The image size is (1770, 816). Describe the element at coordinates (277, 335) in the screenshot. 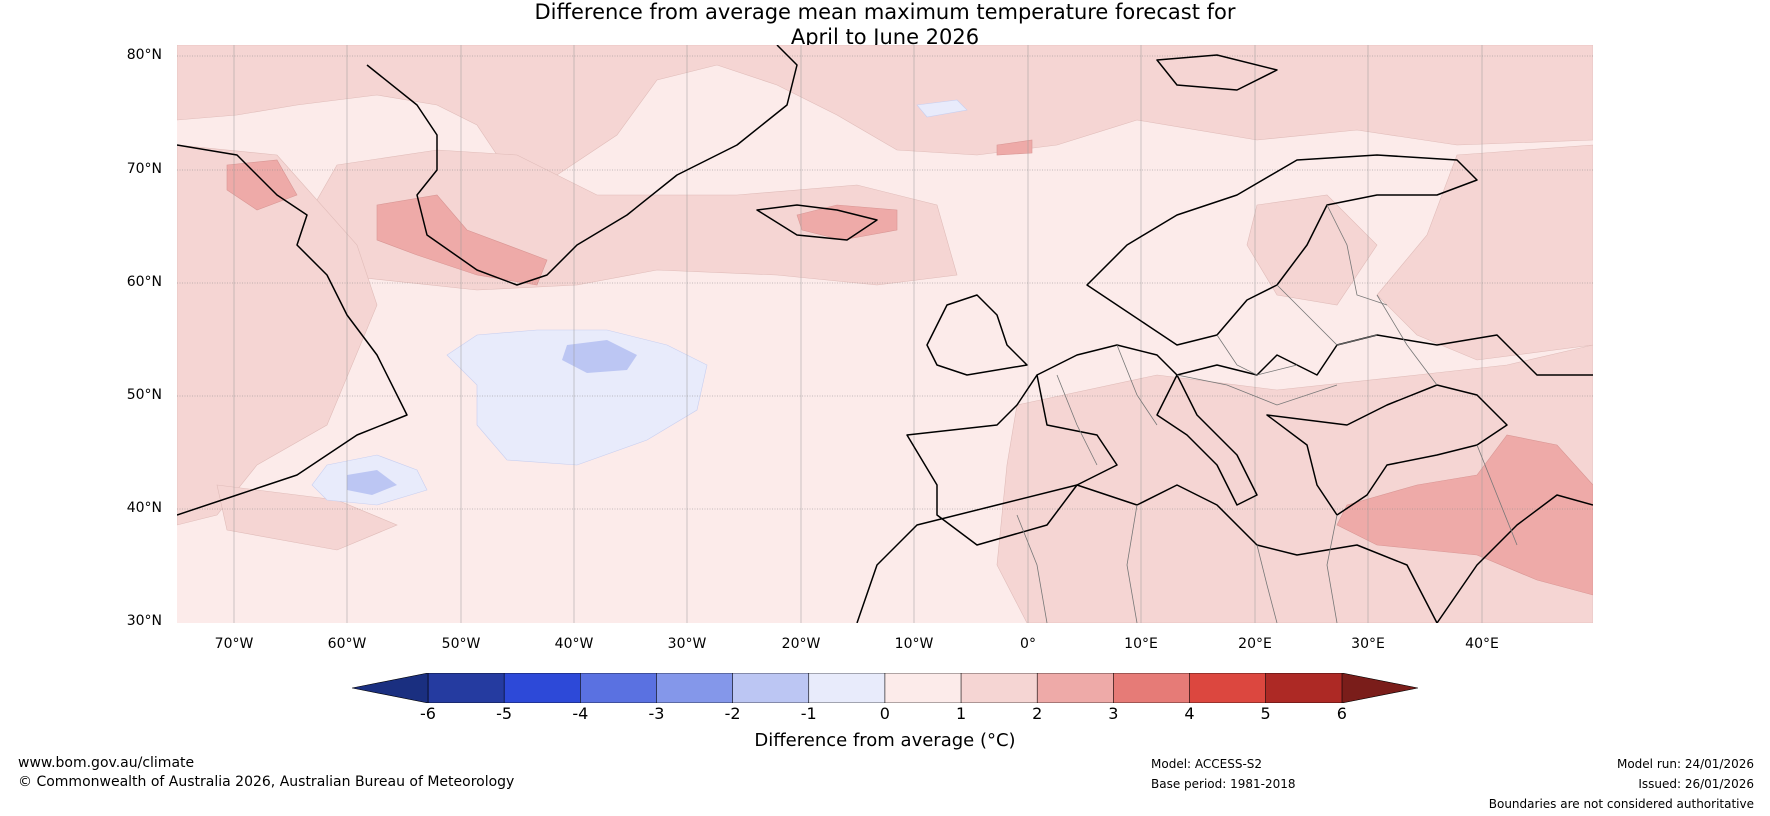

I see `anomaly-region-west-atlantic` at that location.